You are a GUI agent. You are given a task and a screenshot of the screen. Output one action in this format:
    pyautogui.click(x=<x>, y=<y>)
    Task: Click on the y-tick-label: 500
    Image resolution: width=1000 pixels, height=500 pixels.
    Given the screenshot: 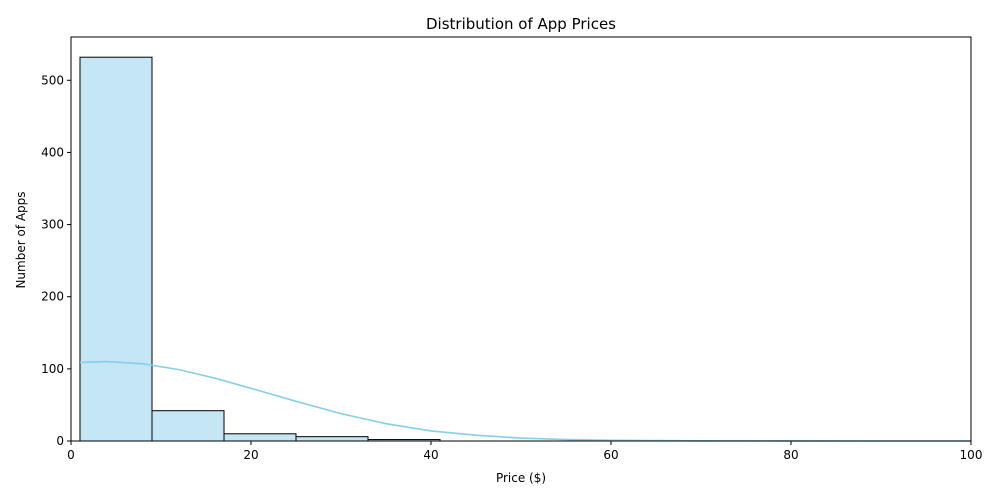 What is the action you would take?
    pyautogui.click(x=52, y=80)
    